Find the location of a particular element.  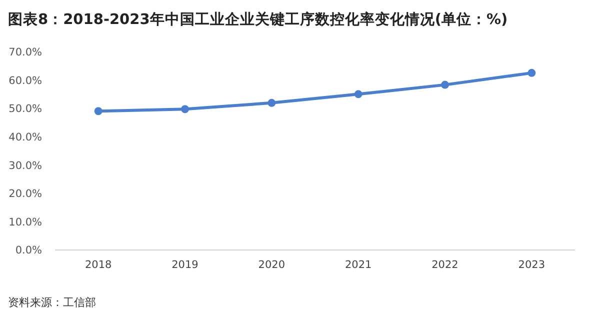

y-tick-label: 0.0% is located at coordinates (28, 250).